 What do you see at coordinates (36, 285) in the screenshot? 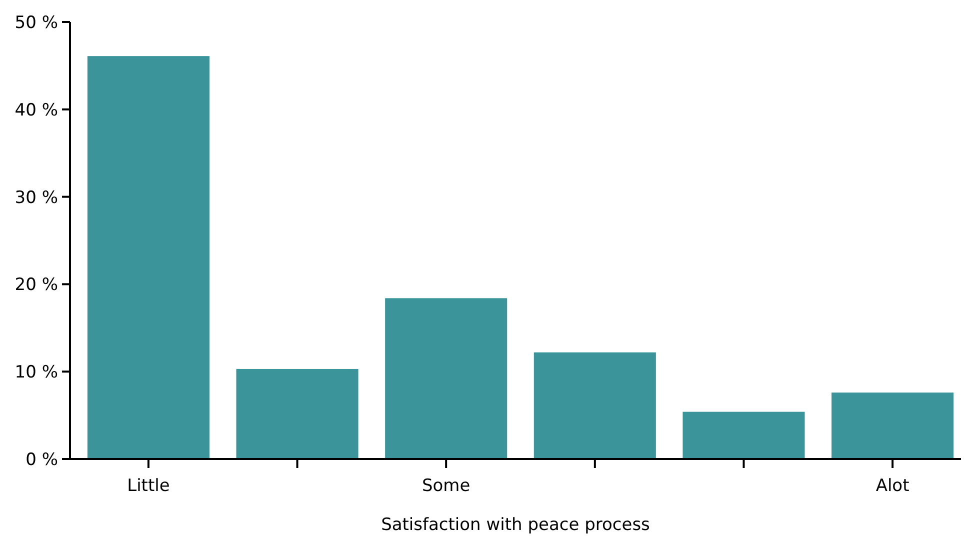
I see `y-tick-label: 20 %` at bounding box center [36, 285].